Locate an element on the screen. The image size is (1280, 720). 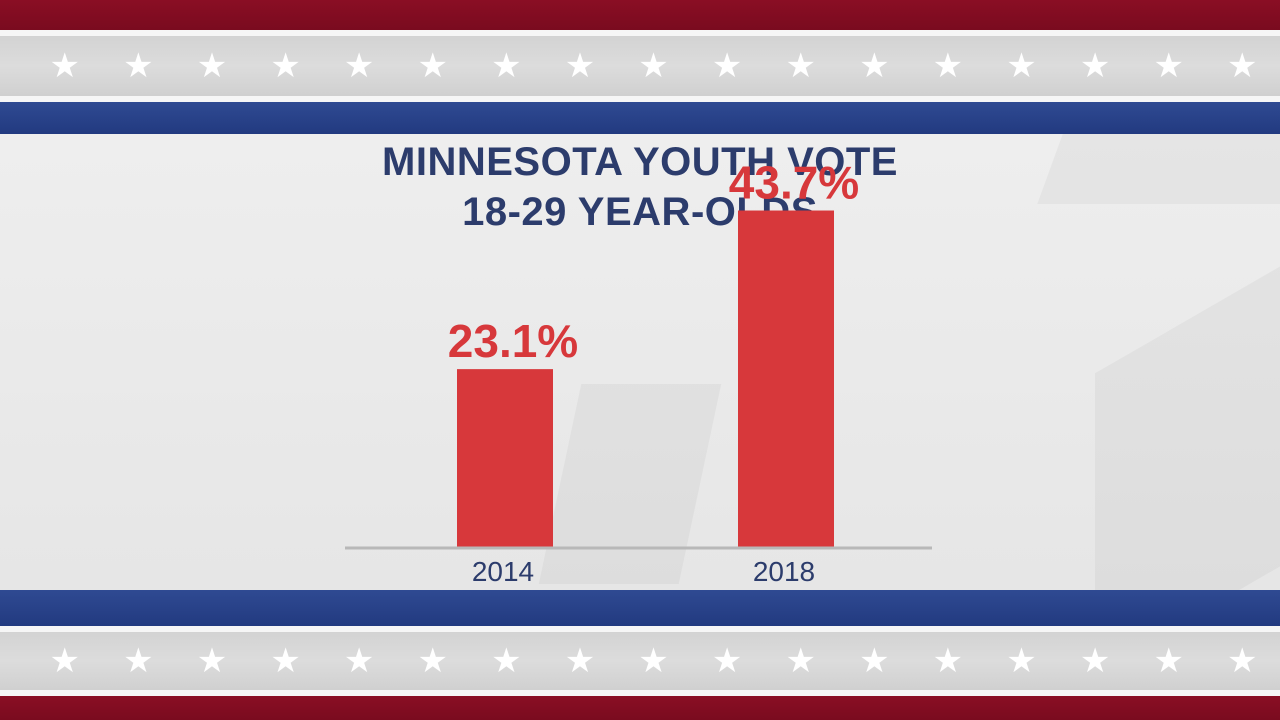
bar-value-label: 43.7% is located at coordinates (794, 183).